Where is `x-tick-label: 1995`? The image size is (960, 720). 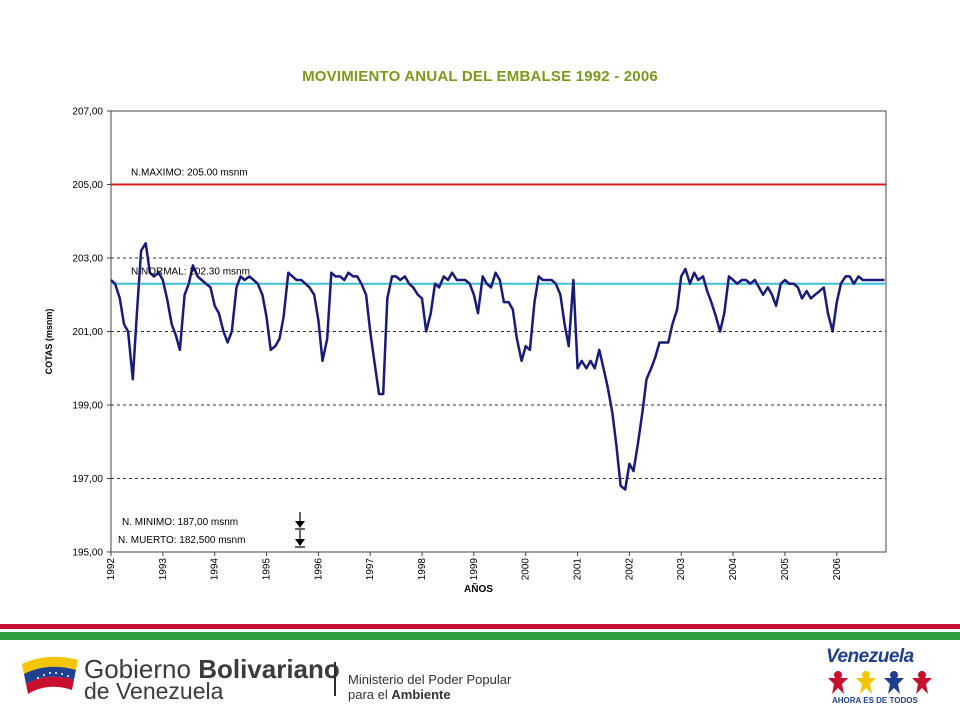
x-tick-label: 1995 is located at coordinates (267, 569).